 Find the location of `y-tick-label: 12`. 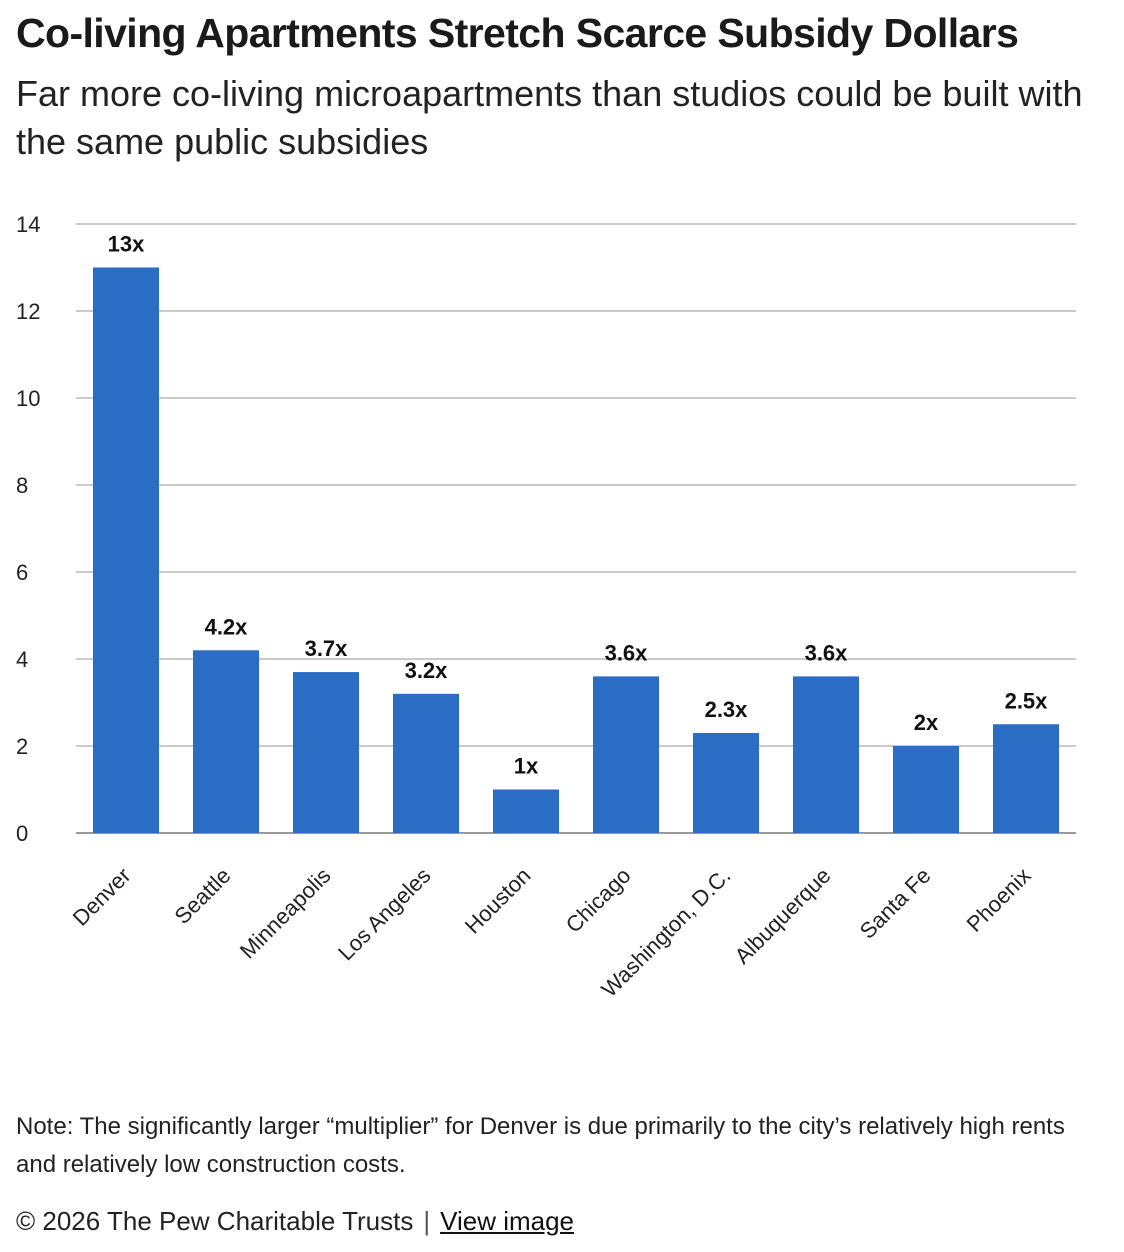

y-tick-label: 12 is located at coordinates (28, 311).